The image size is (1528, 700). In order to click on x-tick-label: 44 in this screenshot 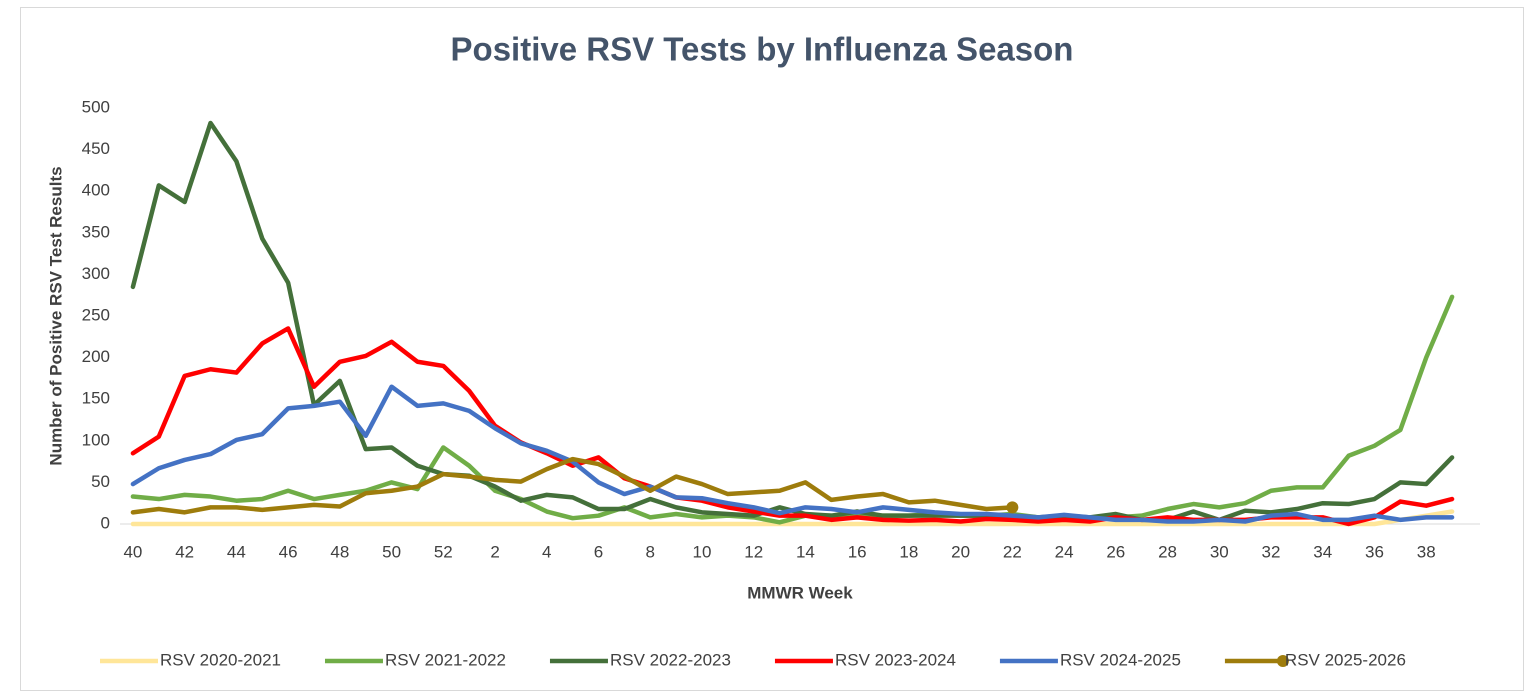, I will do `click(236, 551)`.